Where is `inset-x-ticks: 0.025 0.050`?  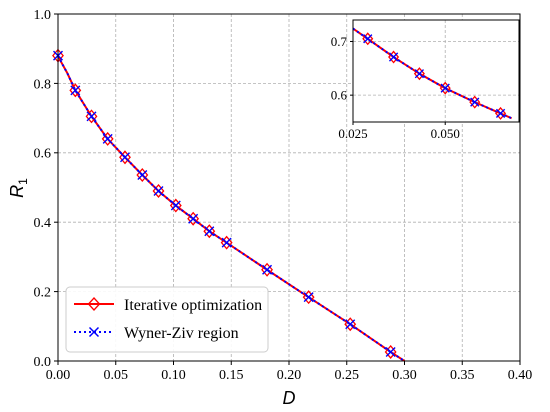
inset-x-ticks: 0.025 0.050 is located at coordinates (399, 131).